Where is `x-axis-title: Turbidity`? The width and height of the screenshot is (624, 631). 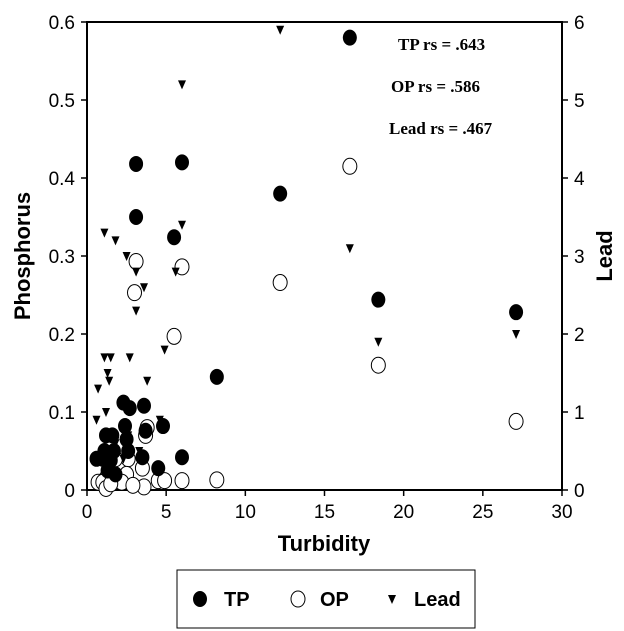
x-axis-title: Turbidity is located at coordinates (324, 543).